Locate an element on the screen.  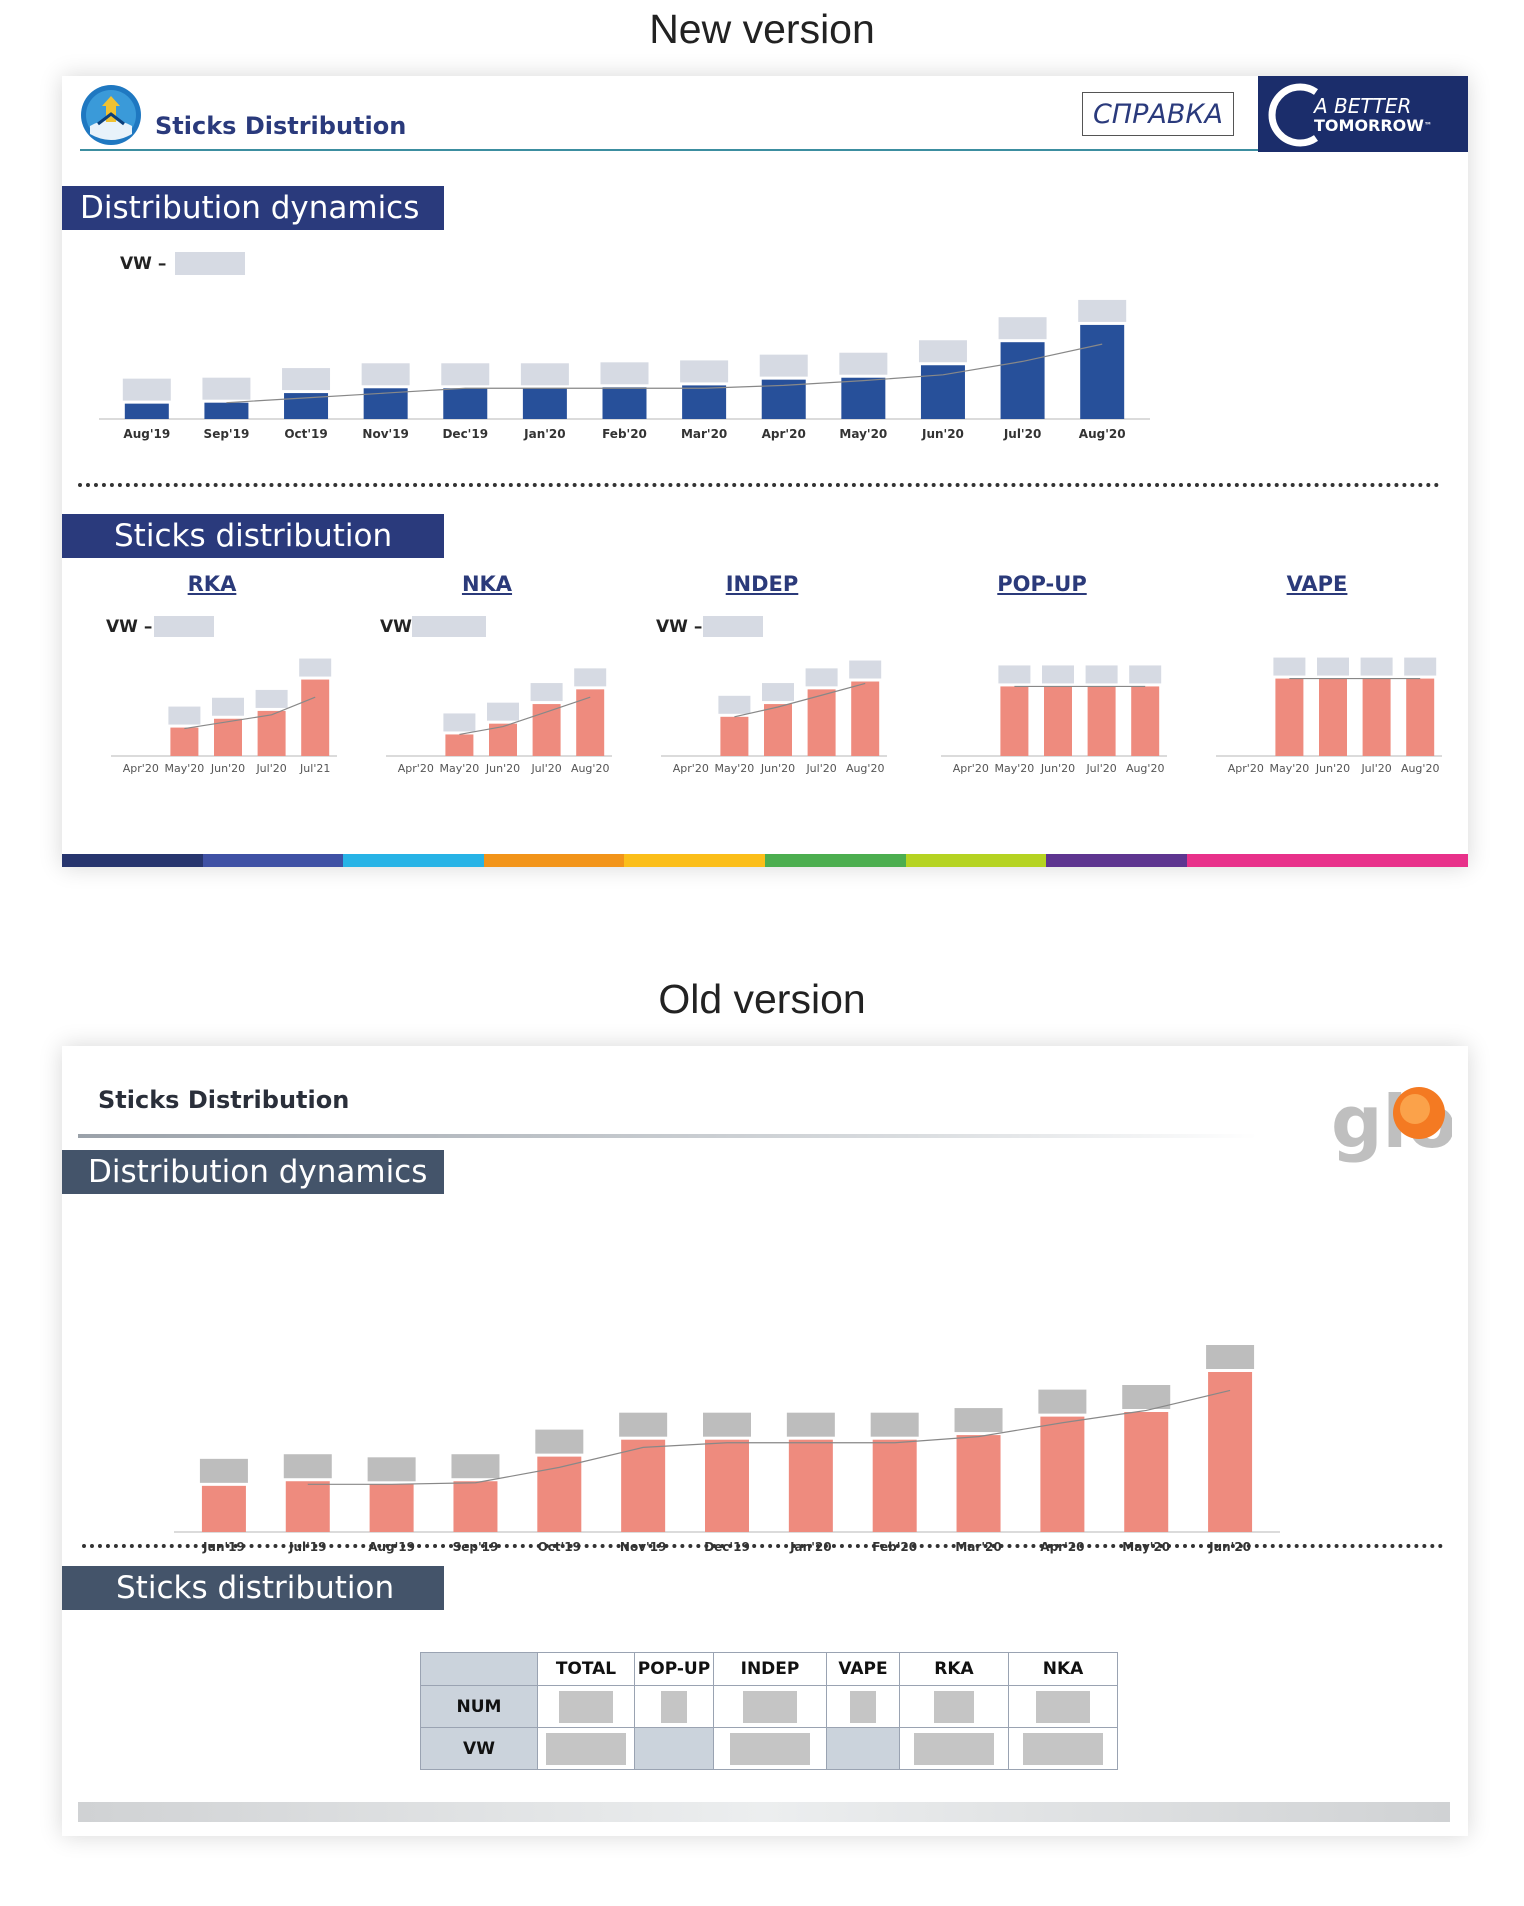
vw-placeholder-rka is located at coordinates (184, 626).